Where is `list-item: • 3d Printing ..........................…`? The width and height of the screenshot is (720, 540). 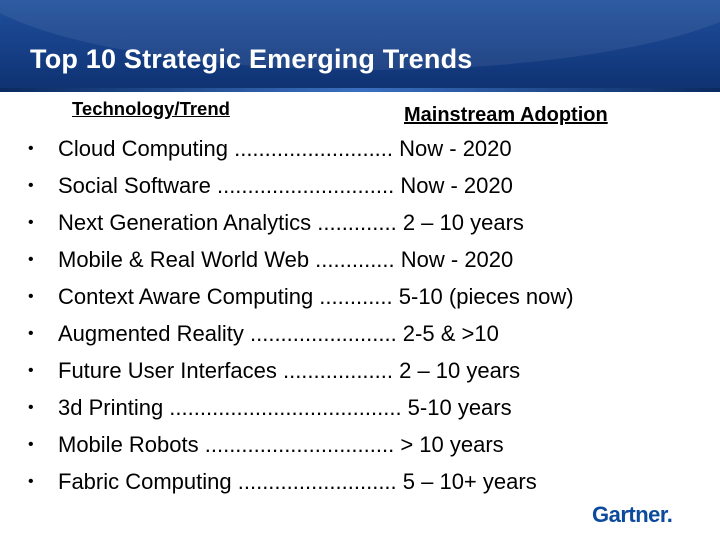 list-item: • 3d Printing ..........................… is located at coordinates (368, 408).